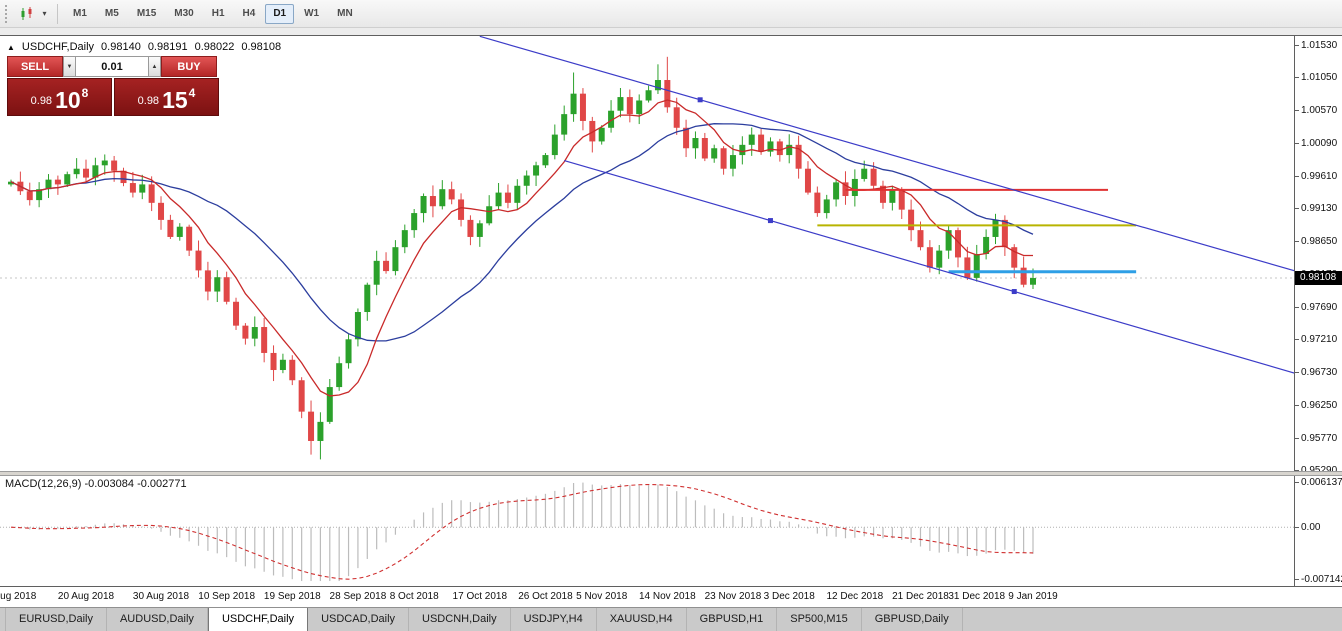 Image resolution: width=1342 pixels, height=631 pixels. What do you see at coordinates (671, 473) in the screenshot?
I see `pane-splitter` at bounding box center [671, 473].